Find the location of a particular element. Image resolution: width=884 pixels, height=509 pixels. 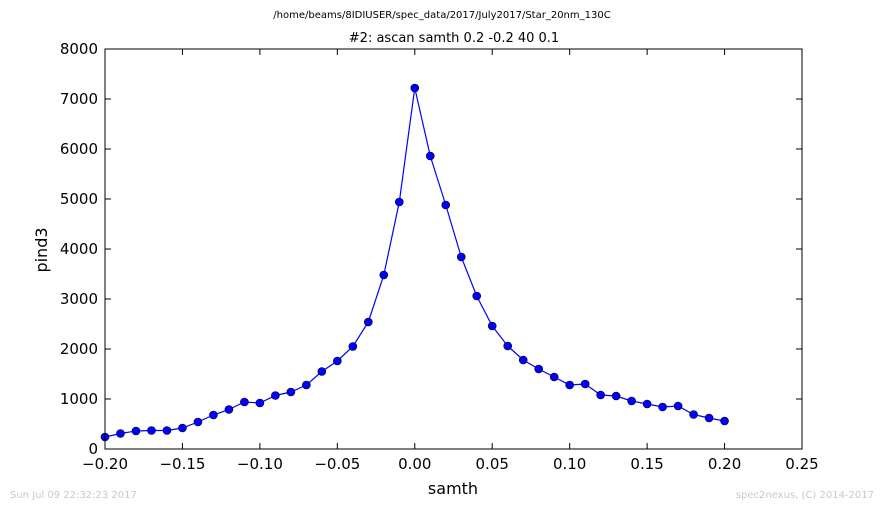

x-tick-label: 0.05 is located at coordinates (492, 464).